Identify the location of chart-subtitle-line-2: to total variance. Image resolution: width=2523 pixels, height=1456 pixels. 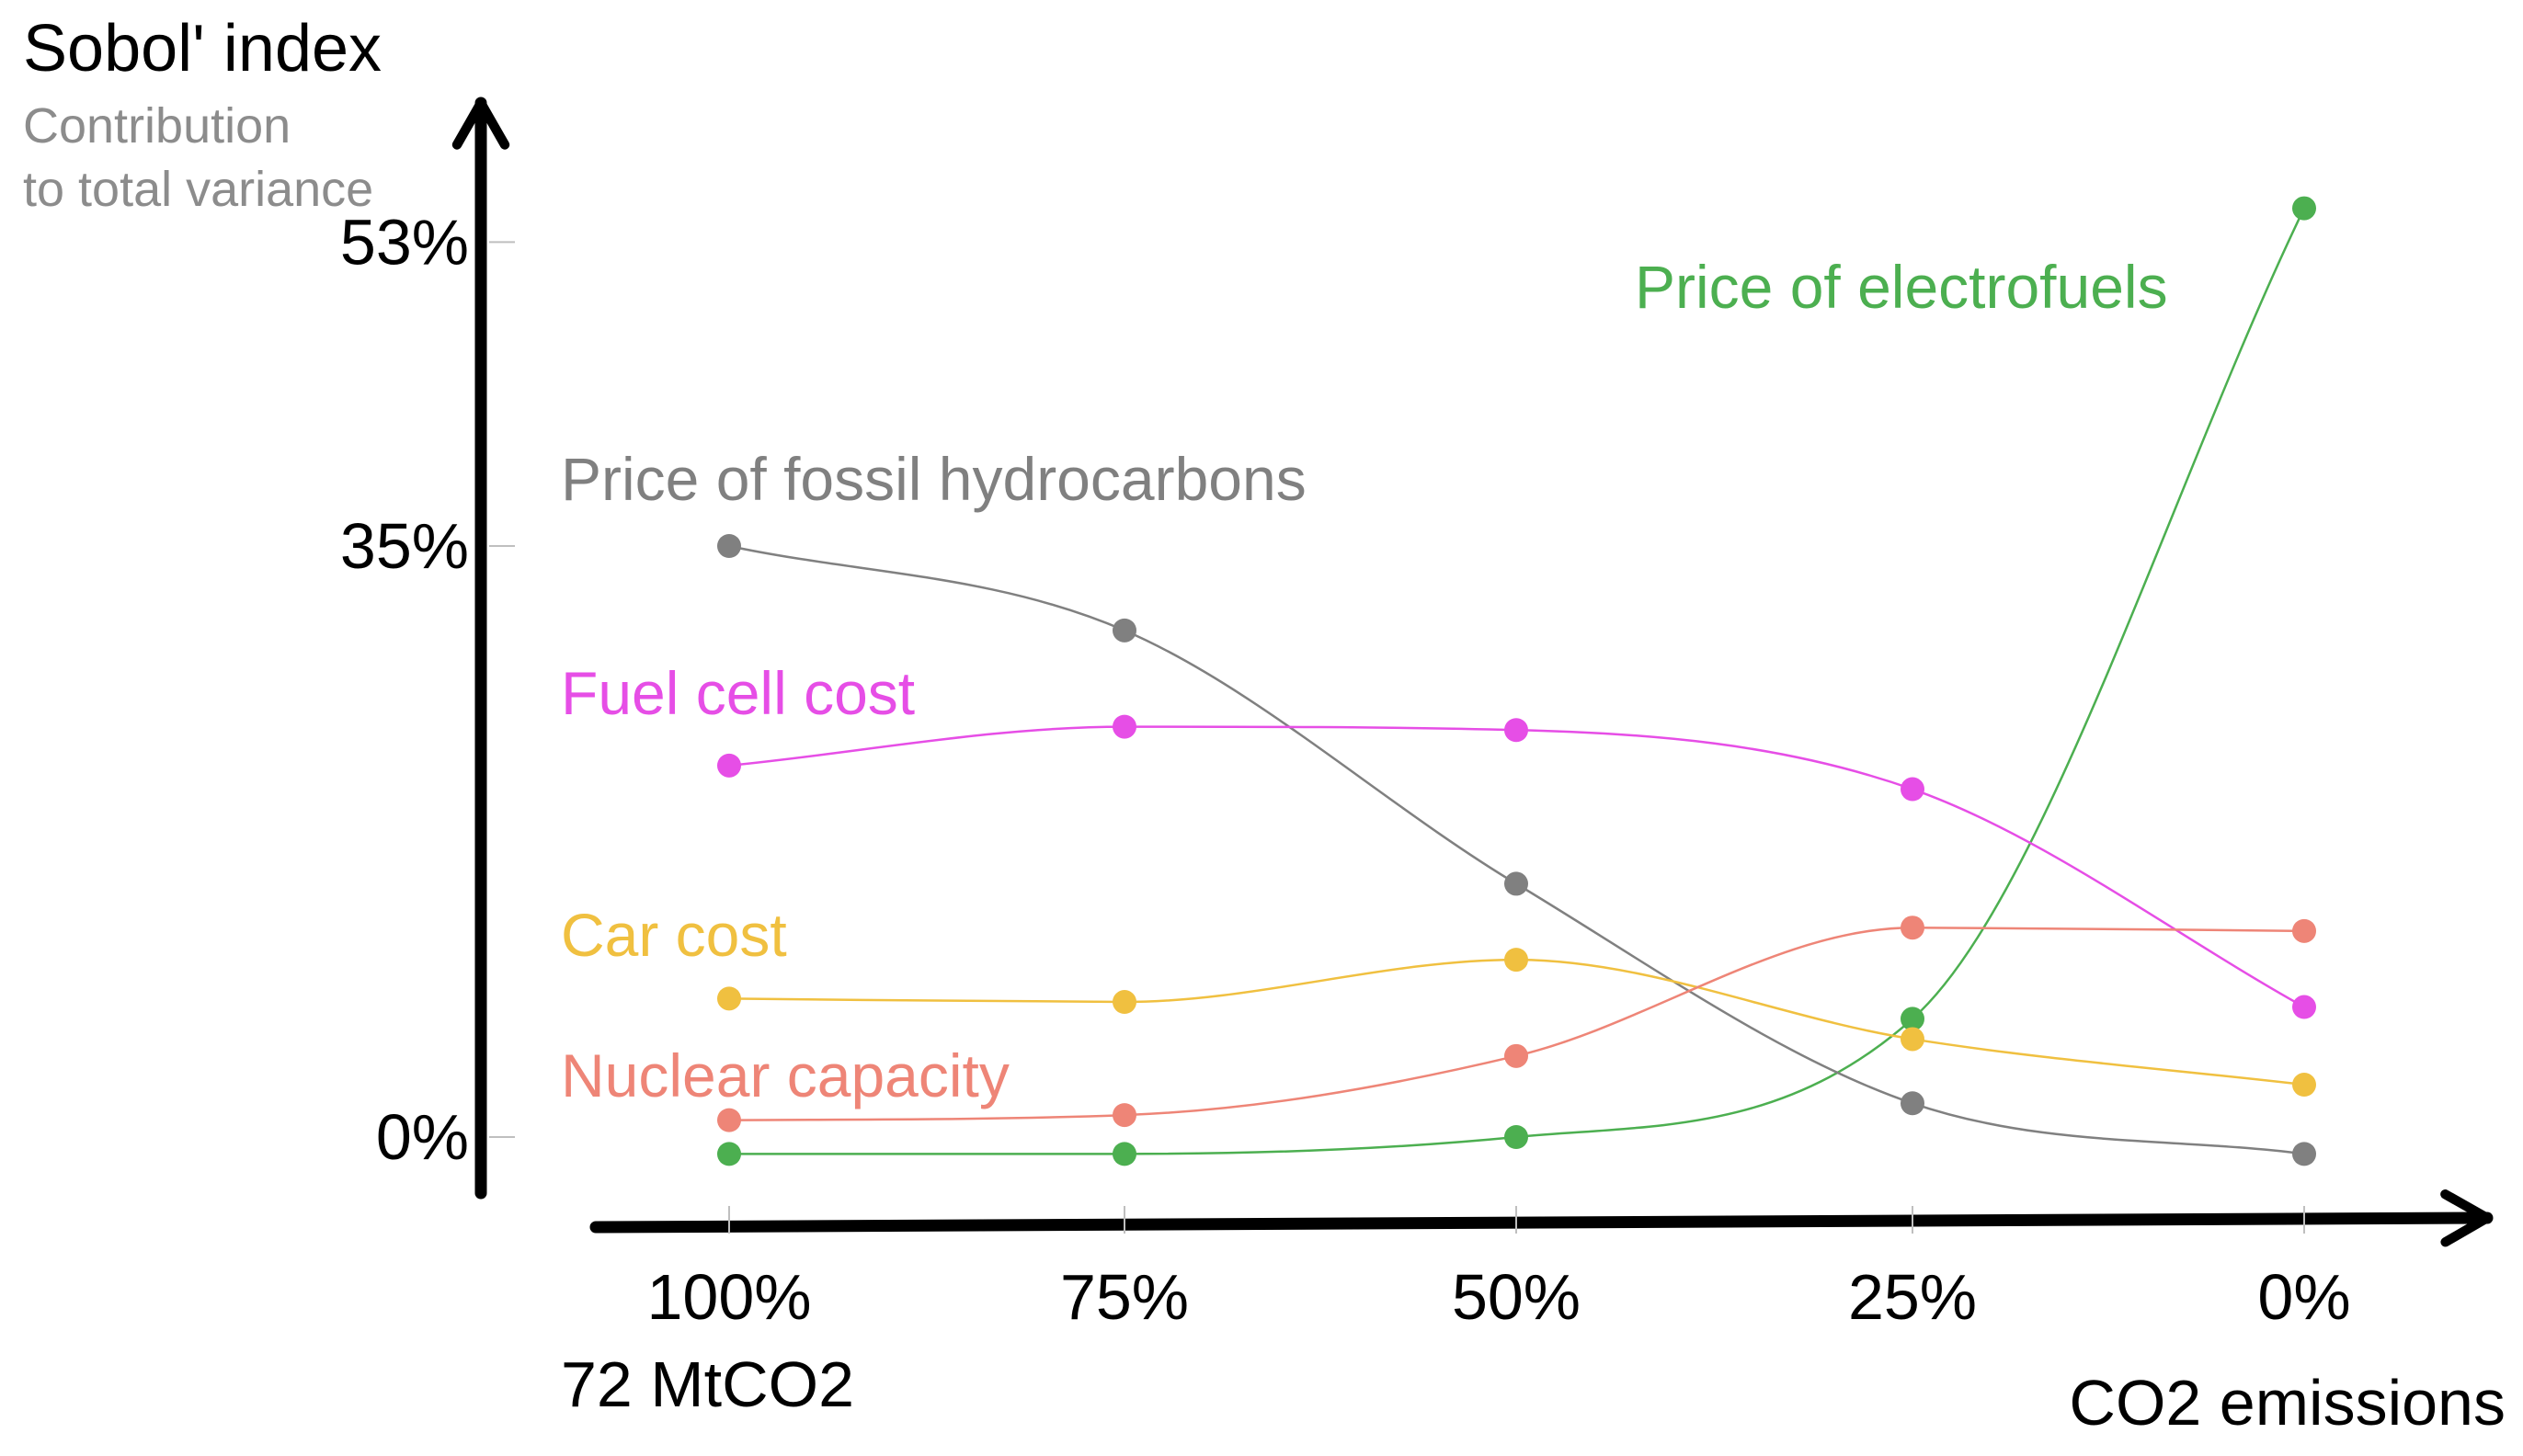
(198, 189).